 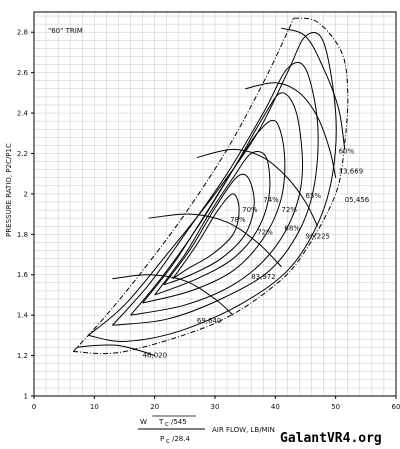 I want to click on y-tick-label: 1.4, so click(x=23, y=316).